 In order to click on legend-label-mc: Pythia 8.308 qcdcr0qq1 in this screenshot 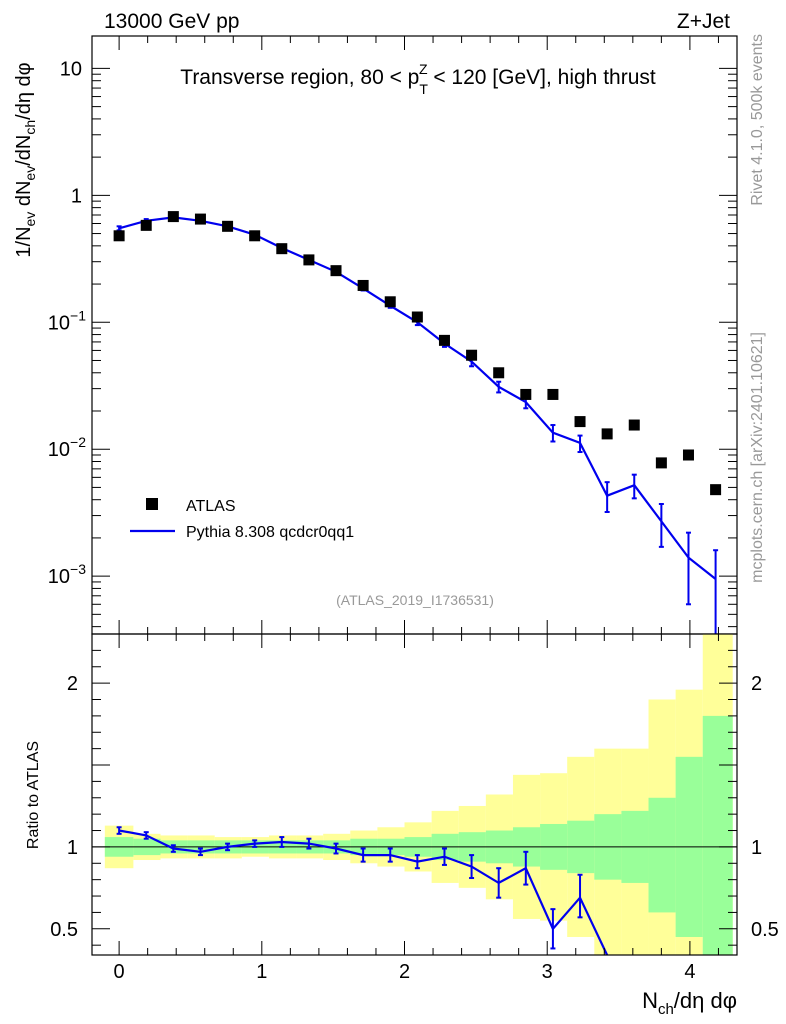, I will do `click(270, 532)`.